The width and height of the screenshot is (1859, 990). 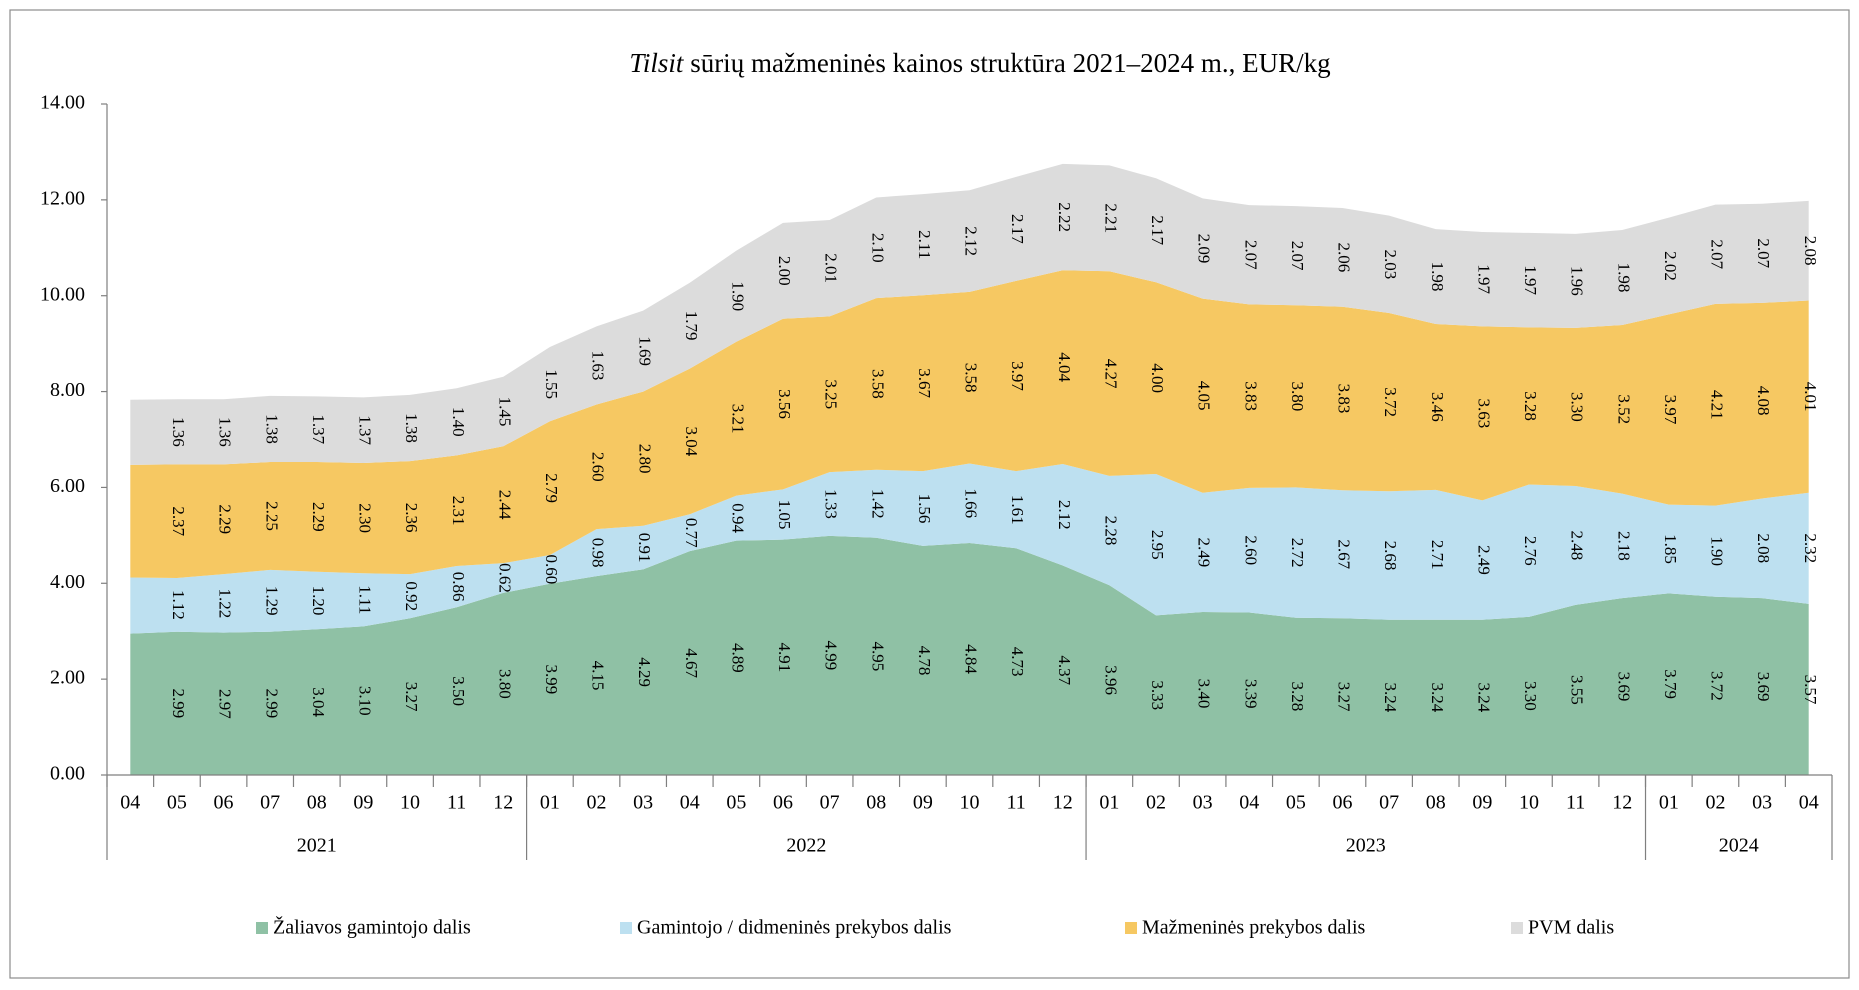 I want to click on data-label: 2.60, so click(x=598, y=467).